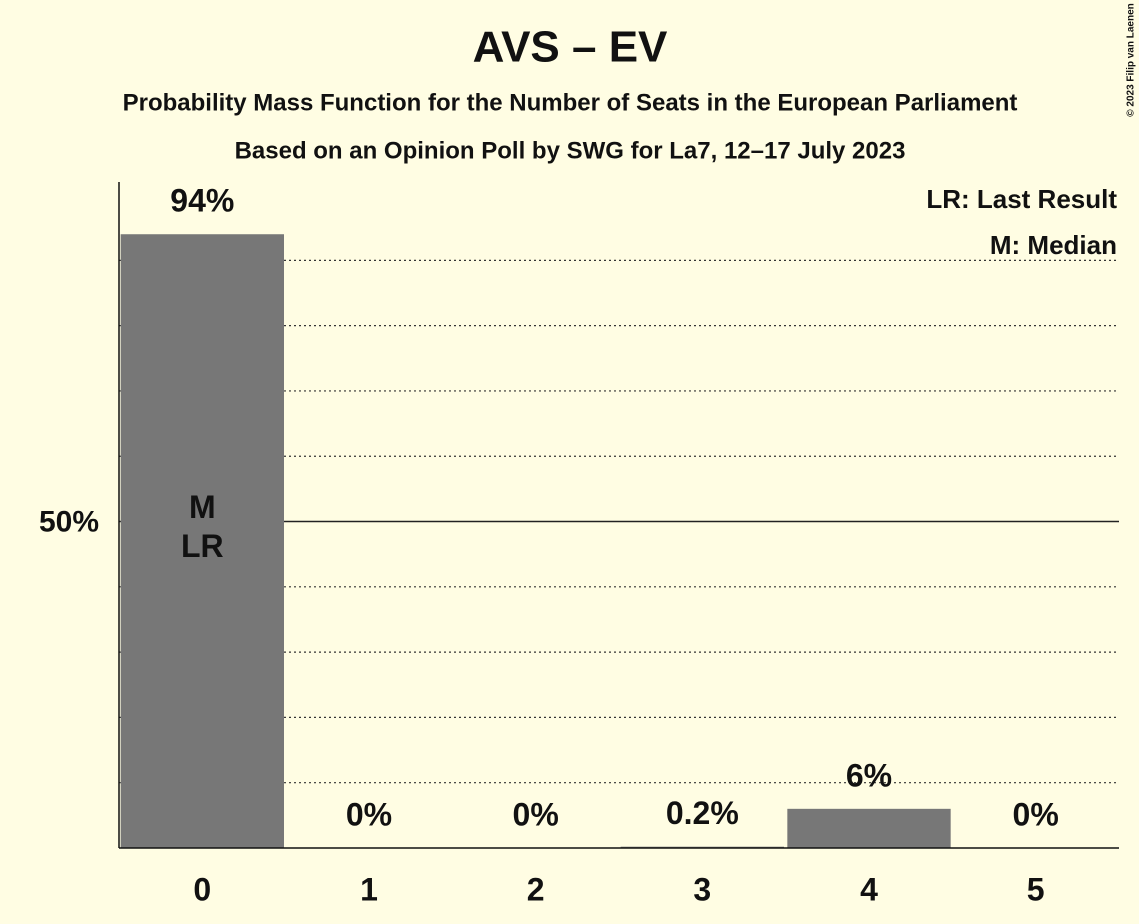  Describe the element at coordinates (570, 47) in the screenshot. I see `chart-title: AVS – EV` at that location.